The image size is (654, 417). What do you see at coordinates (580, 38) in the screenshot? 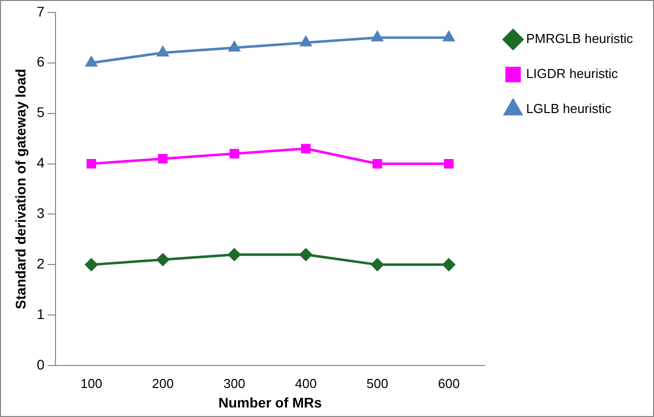
I see `legend-label: PMRGLB heuristic` at bounding box center [580, 38].